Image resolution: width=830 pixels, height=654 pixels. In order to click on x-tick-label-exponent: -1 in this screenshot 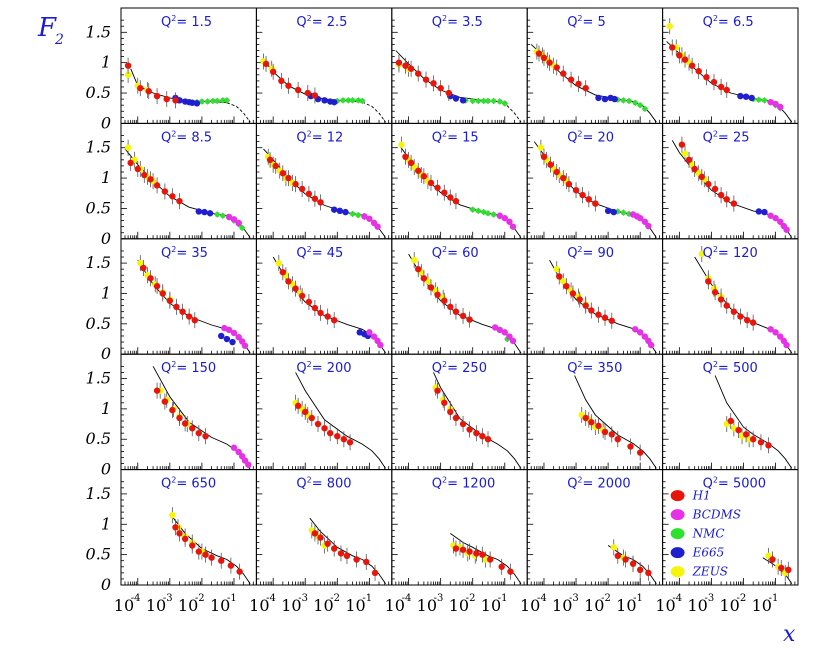, I will do `click(503, 598)`.